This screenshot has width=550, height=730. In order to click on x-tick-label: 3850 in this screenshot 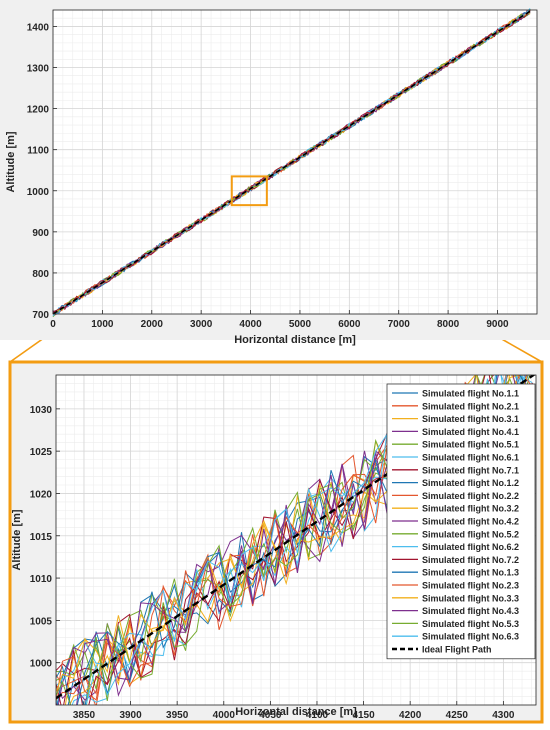, I will do `click(84, 715)`.